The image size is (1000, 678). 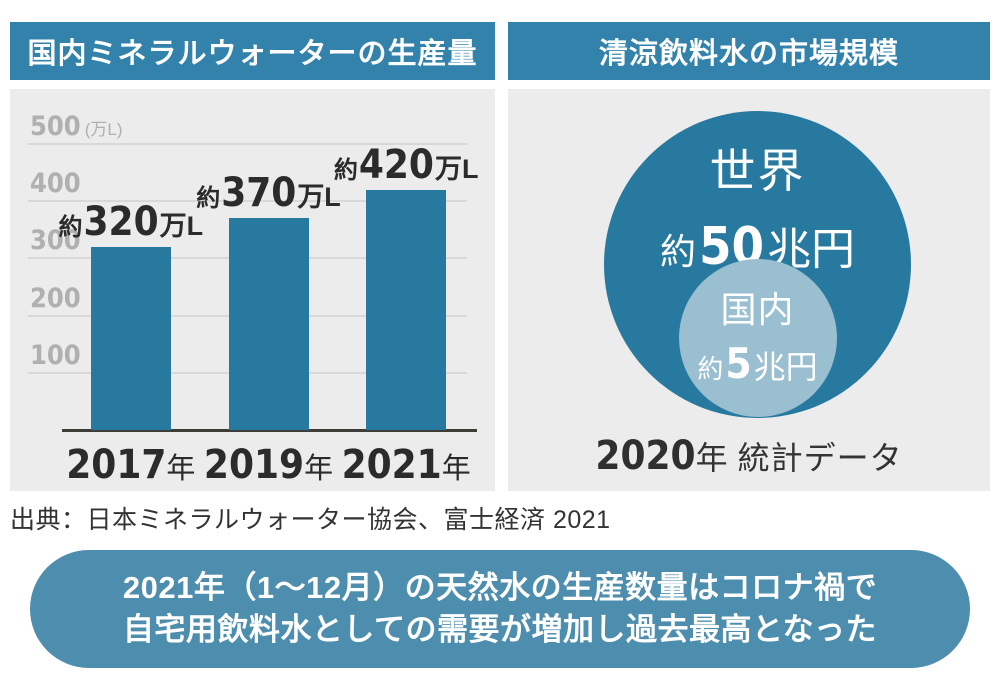 I want to click on domestic-market-circle: 国内 約5兆円, so click(x=757, y=338).